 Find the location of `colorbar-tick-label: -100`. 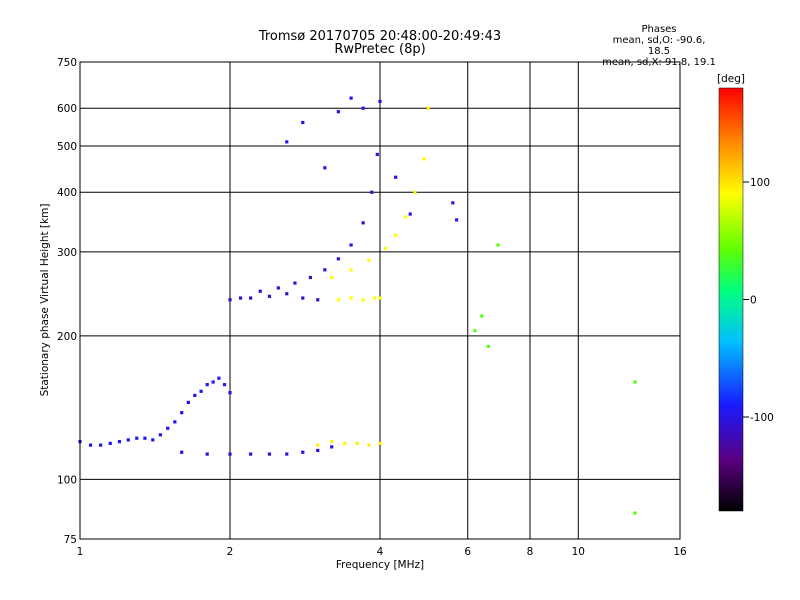

colorbar-tick-label: -100 is located at coordinates (762, 418).